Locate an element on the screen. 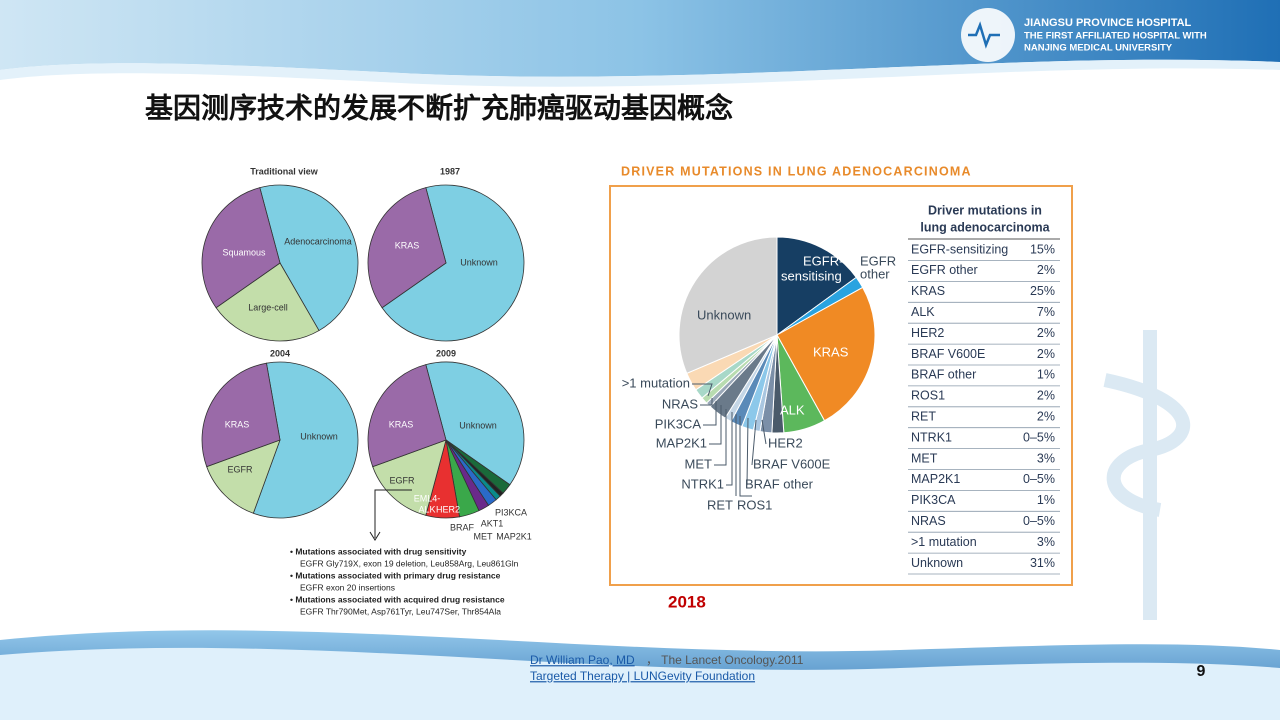 This screenshot has height=720, width=1280. pie-title: 2009 is located at coordinates (446, 353).